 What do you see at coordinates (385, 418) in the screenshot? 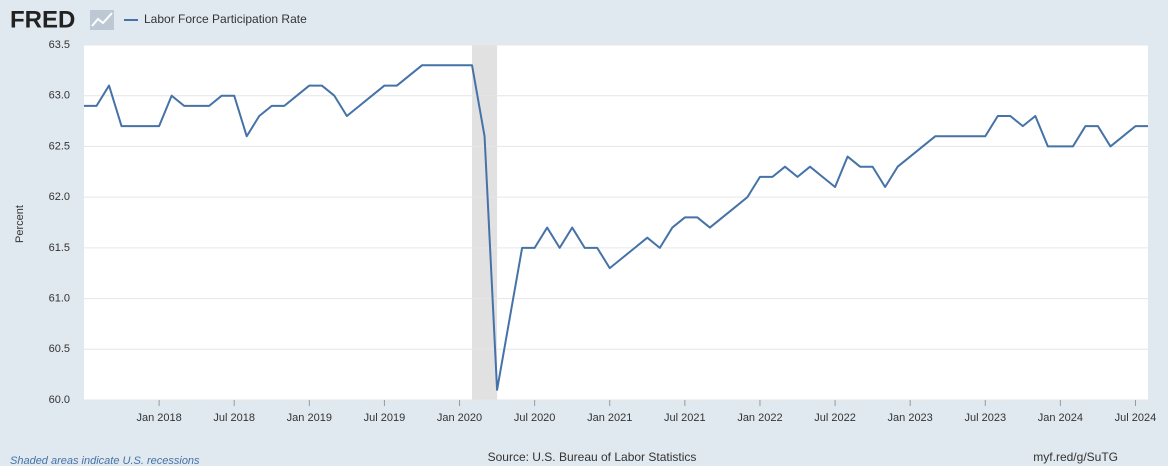
I see `x-tick-label: Jul 2019` at bounding box center [385, 418].